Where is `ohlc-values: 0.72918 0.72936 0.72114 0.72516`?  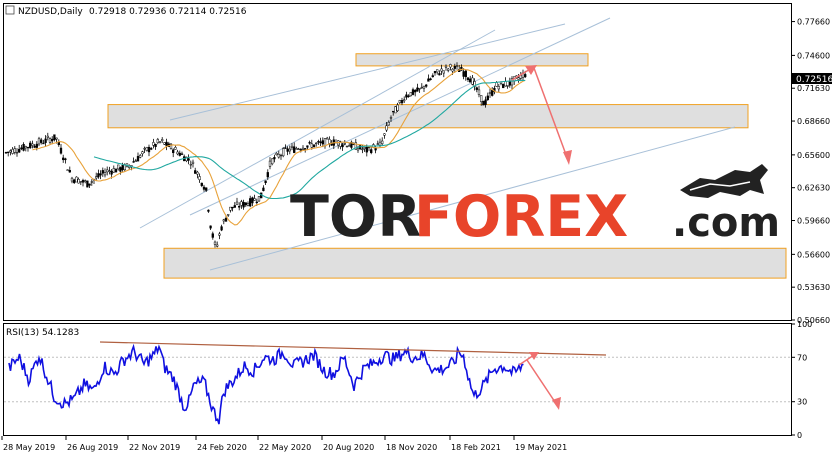
ohlc-values: 0.72918 0.72936 0.72114 0.72516 is located at coordinates (168, 12).